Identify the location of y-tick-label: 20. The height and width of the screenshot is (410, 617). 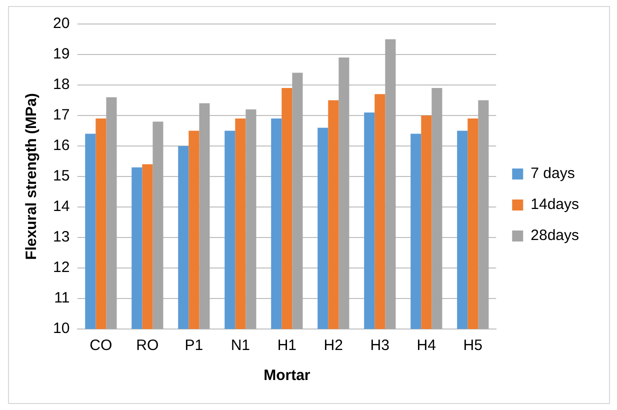
(61, 23).